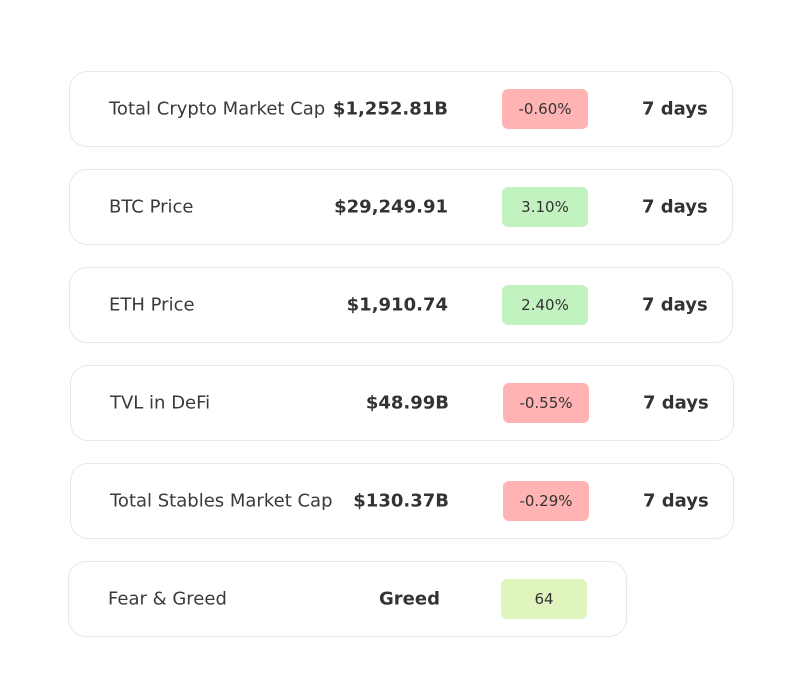 The width and height of the screenshot is (799, 691). Describe the element at coordinates (160, 403) in the screenshot. I see `metric-label: TVL in DeFi` at that location.